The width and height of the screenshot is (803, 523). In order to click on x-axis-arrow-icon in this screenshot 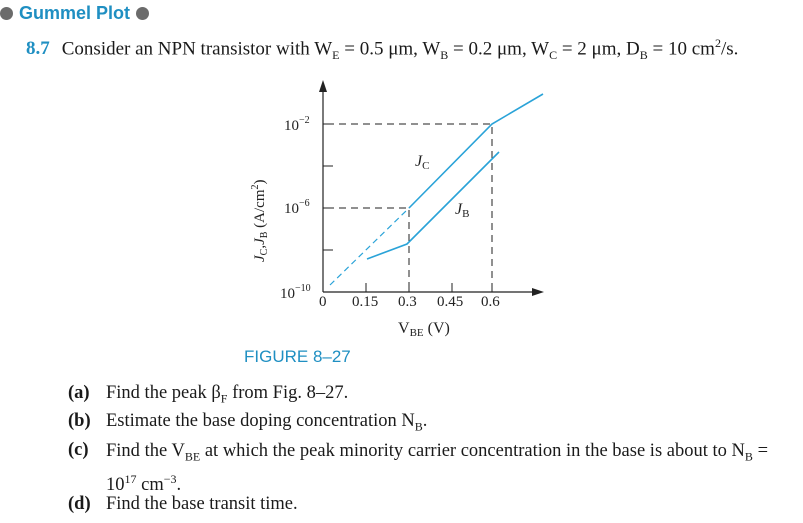, I will do `click(538, 292)`.